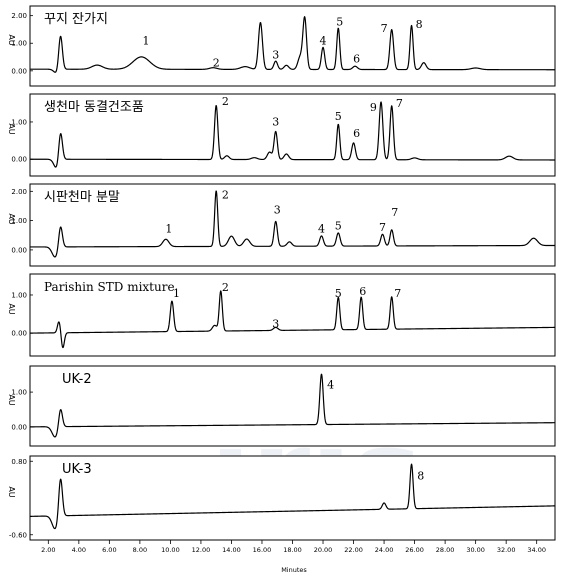 The image size is (562, 576). What do you see at coordinates (323, 550) in the screenshot?
I see `x-tick-label: 20.00` at bounding box center [323, 550].